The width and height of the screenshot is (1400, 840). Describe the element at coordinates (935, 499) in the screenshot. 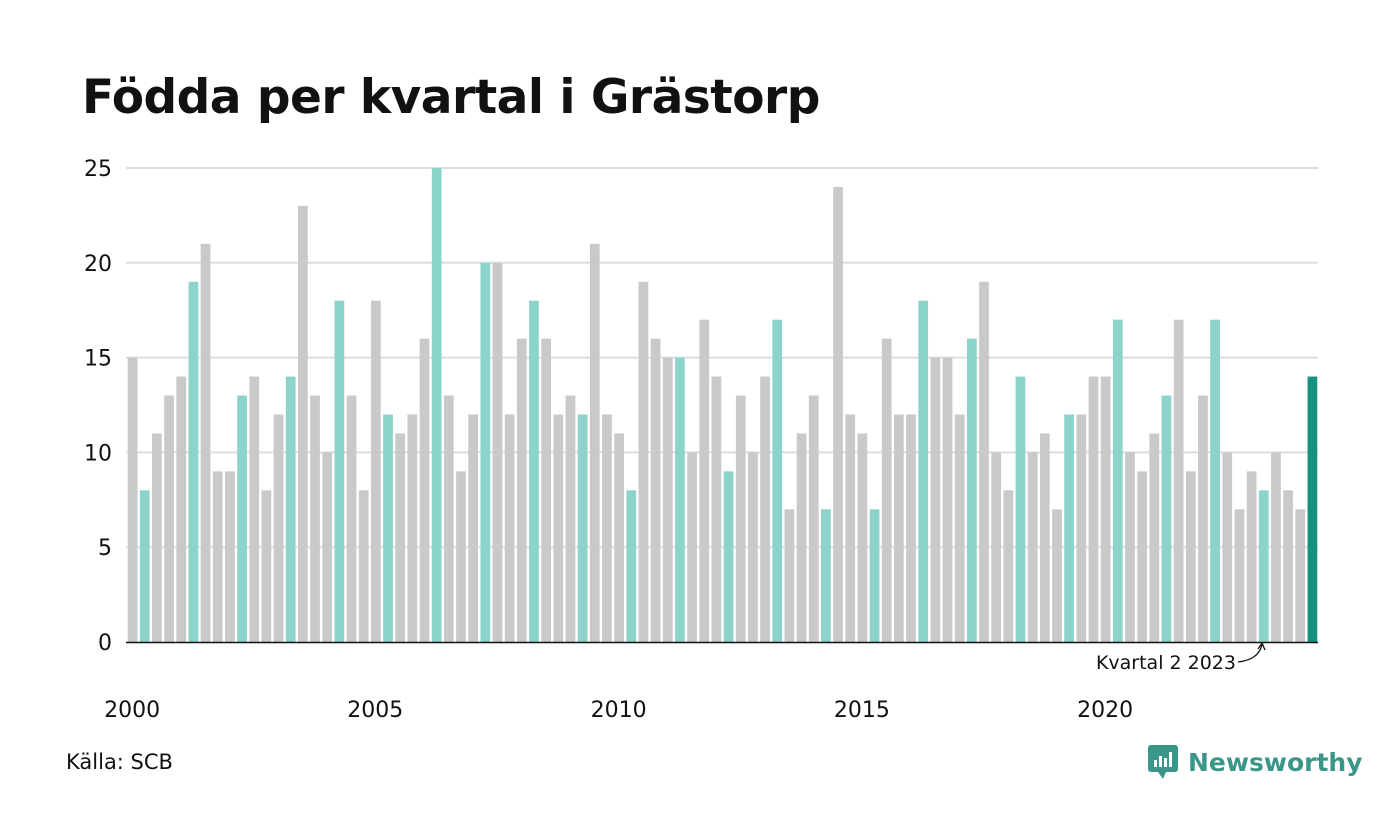

I see `bar-2016-k3` at that location.